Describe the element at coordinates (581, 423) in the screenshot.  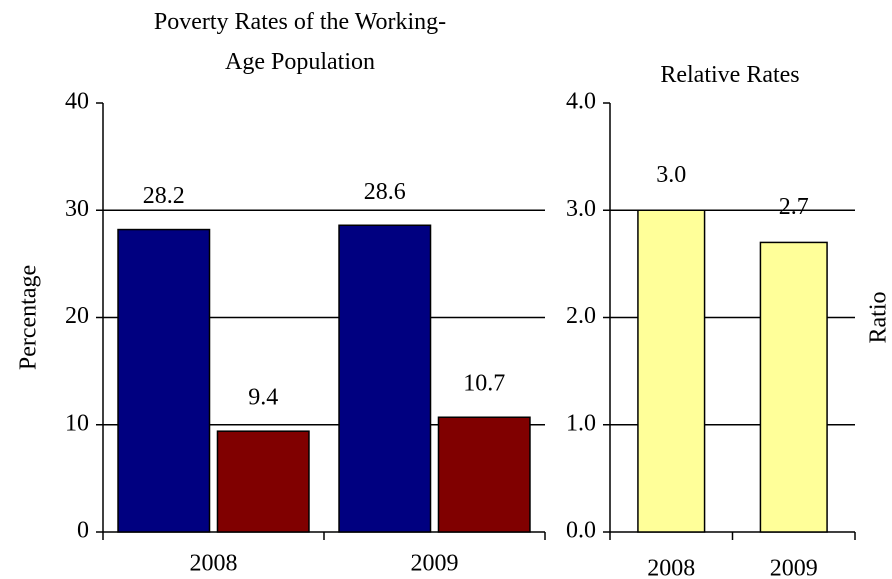
I see `y-tick-label: 1.0` at that location.